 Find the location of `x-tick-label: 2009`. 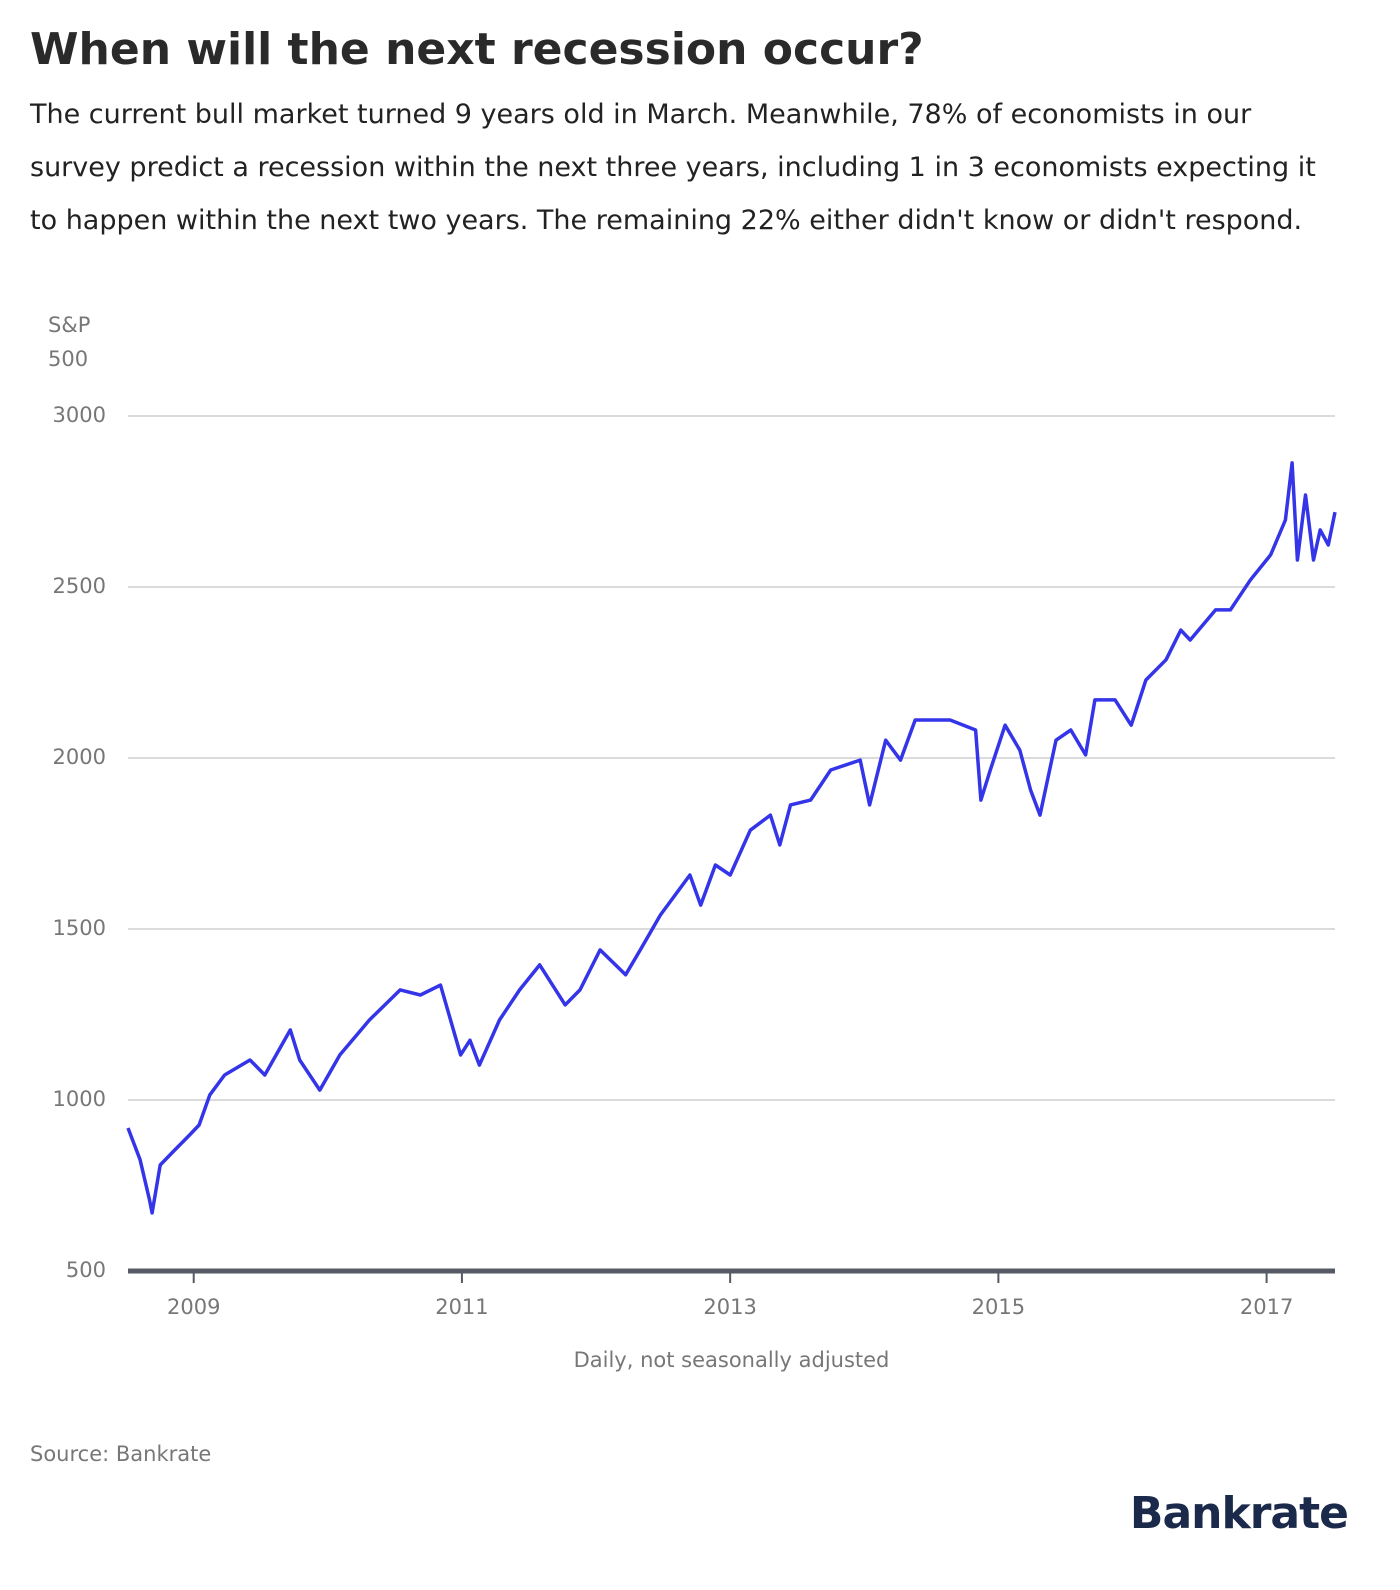

x-tick-label: 2009 is located at coordinates (193, 1307).